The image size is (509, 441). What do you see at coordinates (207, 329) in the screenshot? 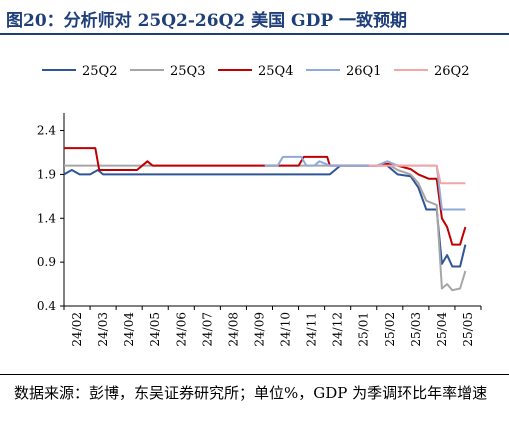
I see `x-tick-label: 24/07` at bounding box center [207, 329].